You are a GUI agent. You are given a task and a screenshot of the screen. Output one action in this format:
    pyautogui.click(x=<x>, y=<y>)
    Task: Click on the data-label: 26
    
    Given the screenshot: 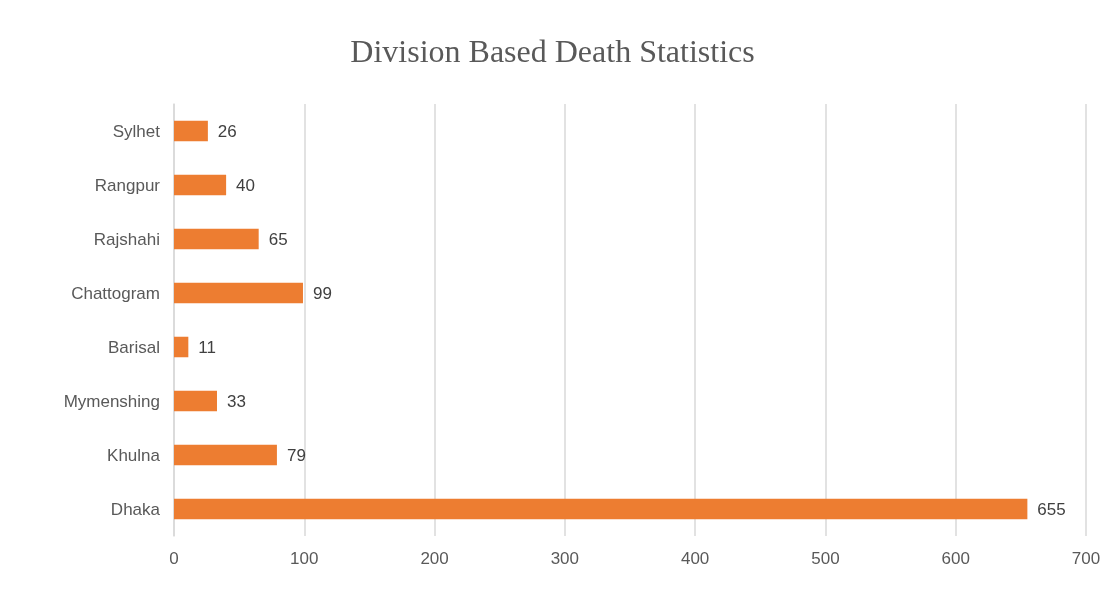 What is the action you would take?
    pyautogui.click(x=227, y=131)
    